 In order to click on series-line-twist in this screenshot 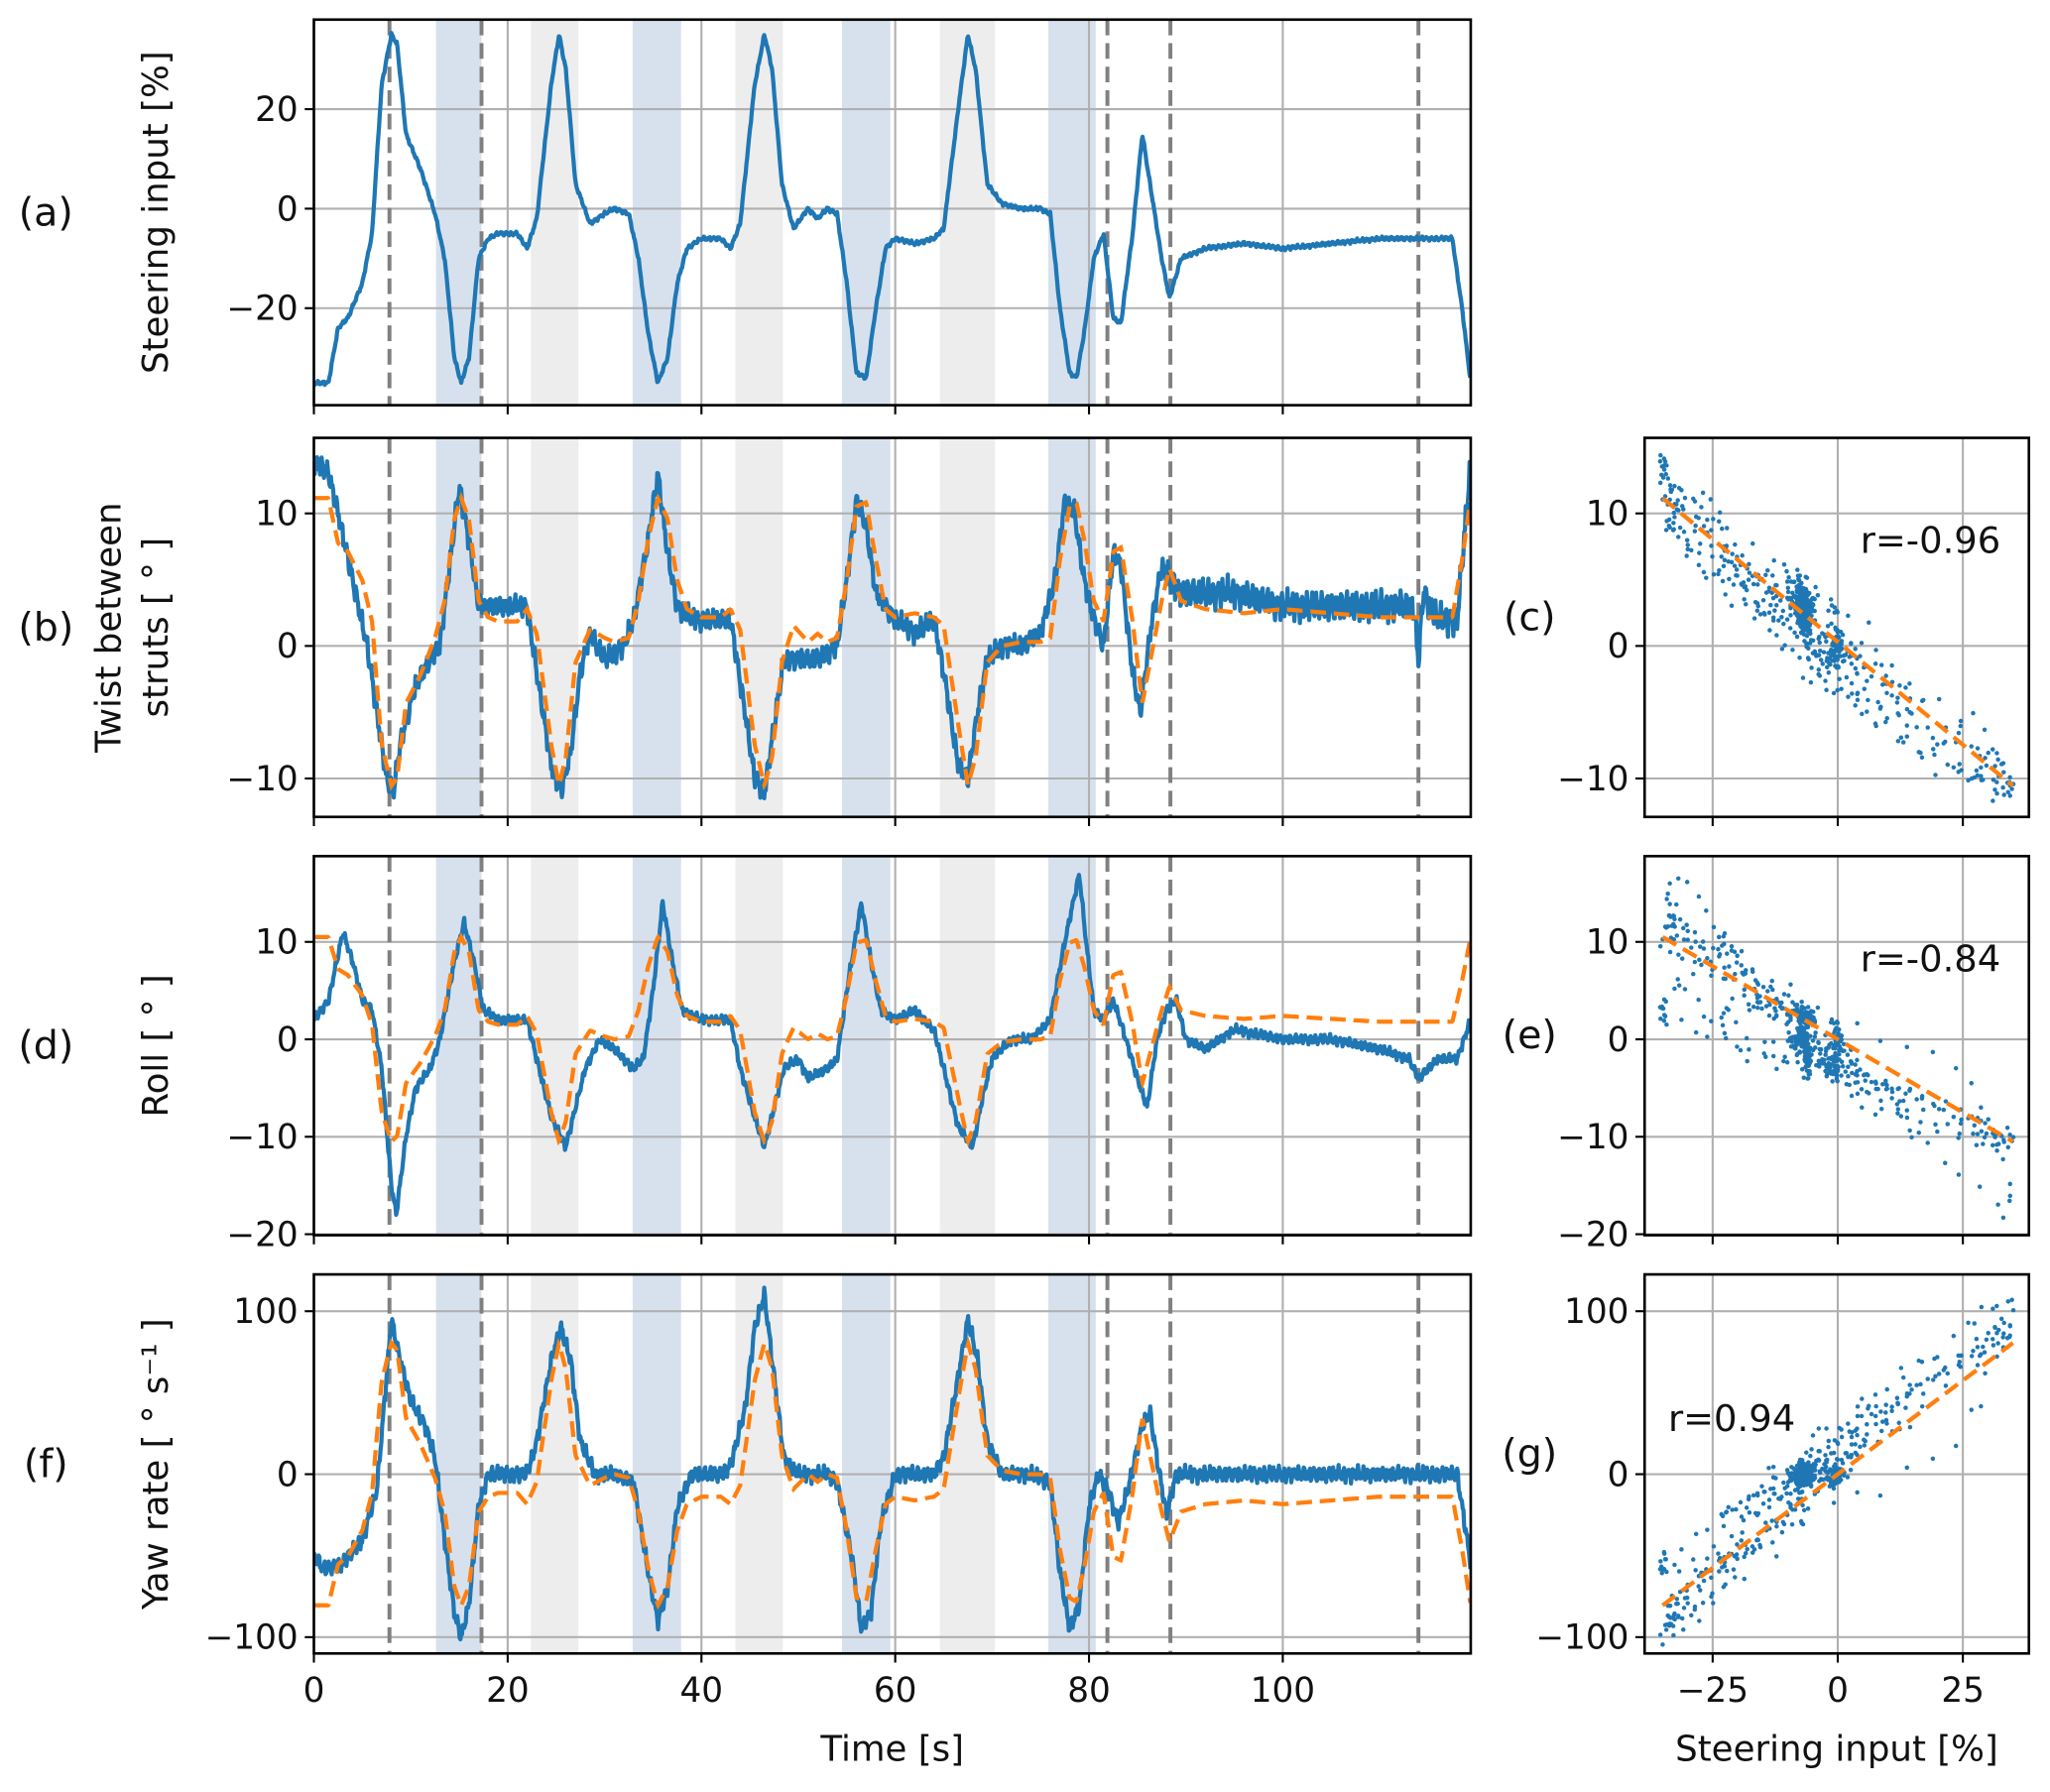, I will do `click(892, 628)`.